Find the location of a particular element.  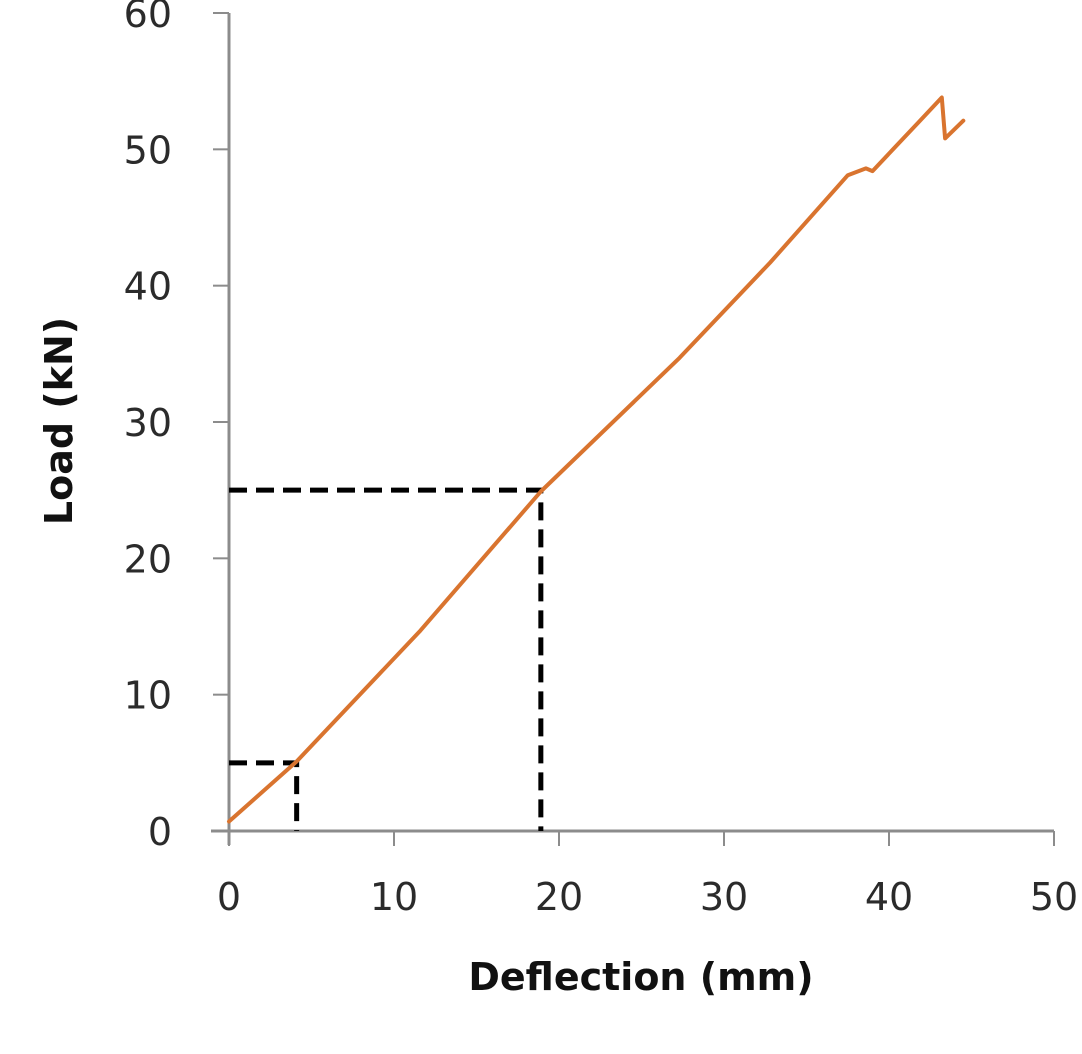

x-tick-label: 0 is located at coordinates (229, 897).